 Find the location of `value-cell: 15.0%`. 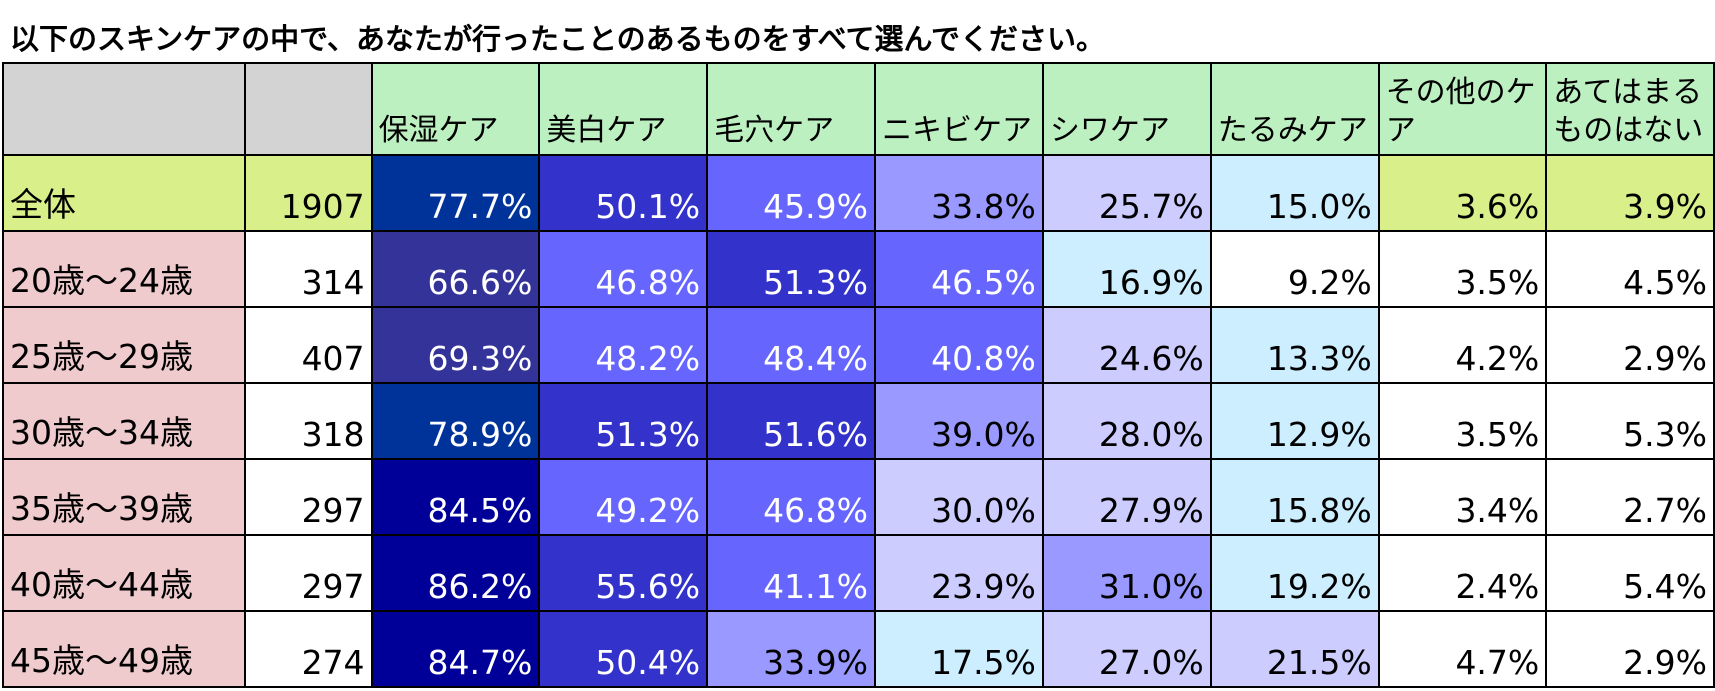

value-cell: 15.0% is located at coordinates (1294, 193).